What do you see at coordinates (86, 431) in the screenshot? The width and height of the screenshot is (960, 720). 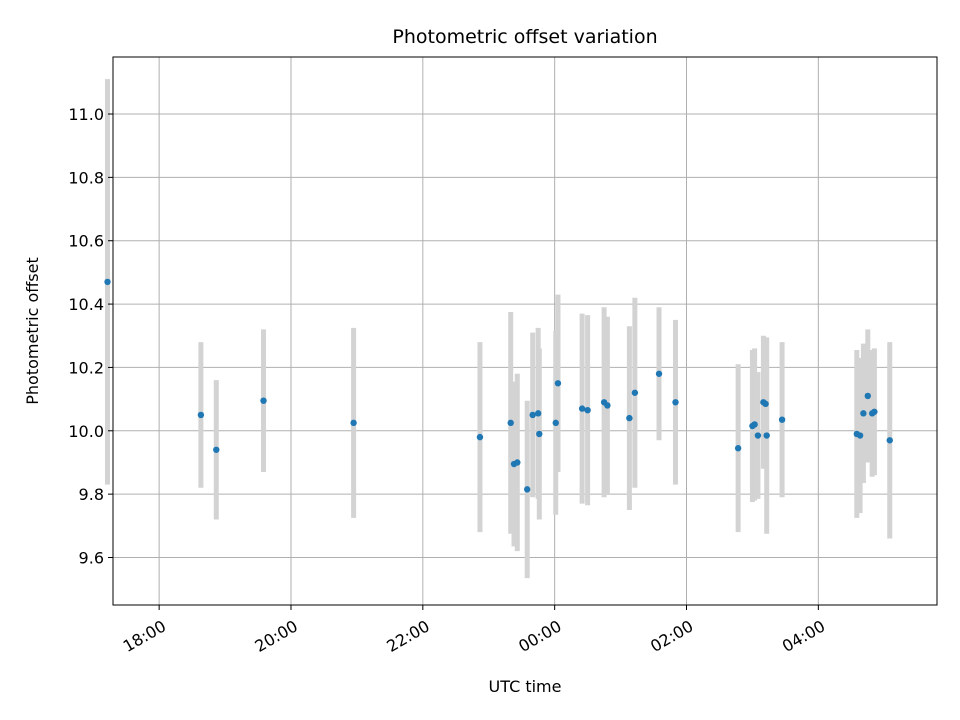 I see `y-tick-label: 10.0` at bounding box center [86, 431].